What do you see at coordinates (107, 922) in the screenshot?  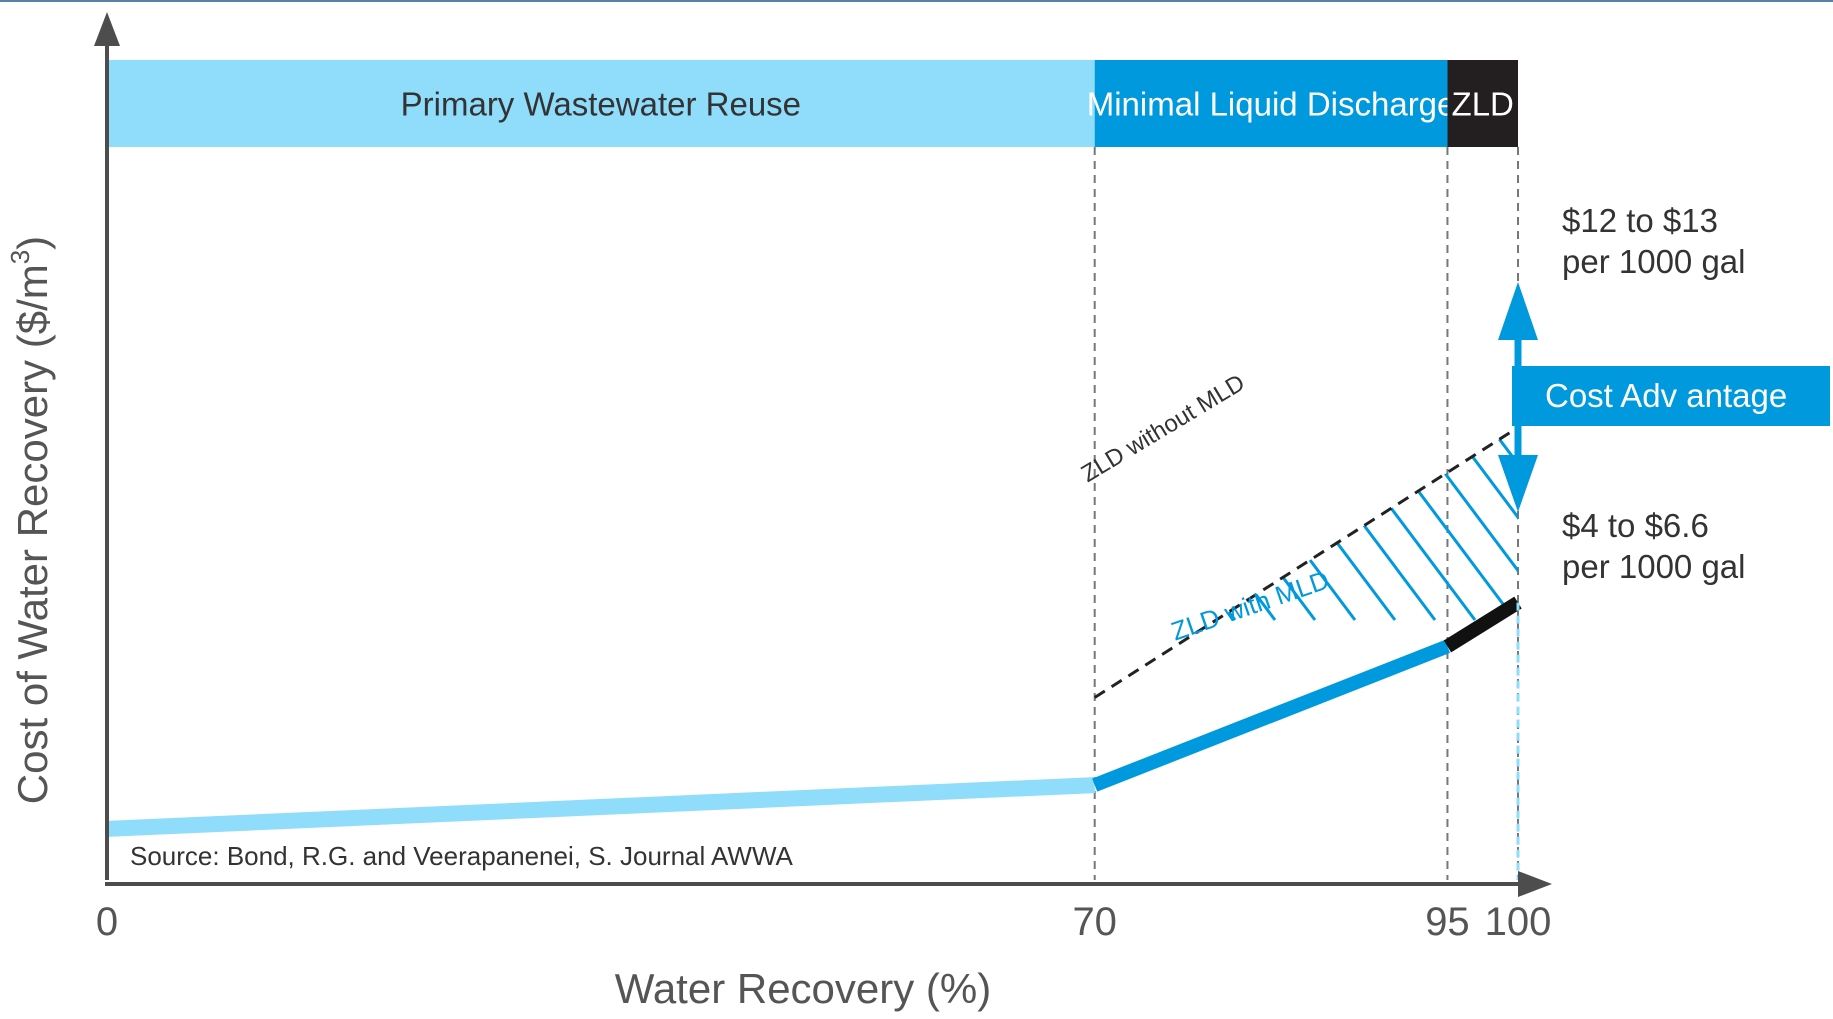 I see `x-tick-label-0: 0` at bounding box center [107, 922].